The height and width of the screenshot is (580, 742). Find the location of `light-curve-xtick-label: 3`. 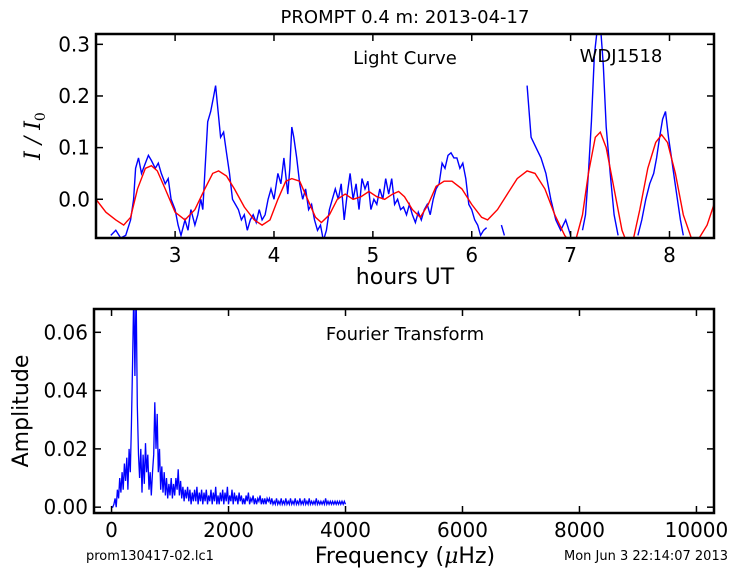

light-curve-xtick-label: 3 is located at coordinates (175, 255).